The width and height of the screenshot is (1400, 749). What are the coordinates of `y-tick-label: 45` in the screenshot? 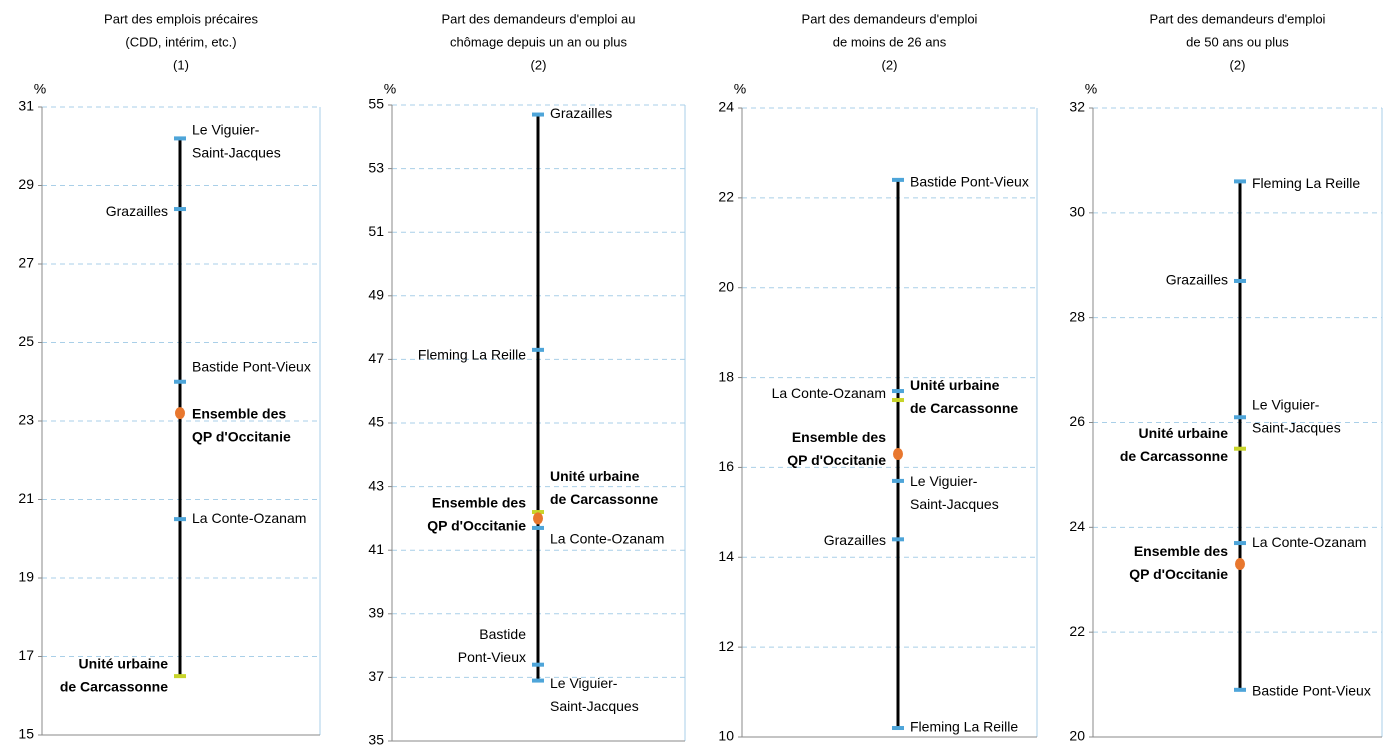 It's located at (376, 422).